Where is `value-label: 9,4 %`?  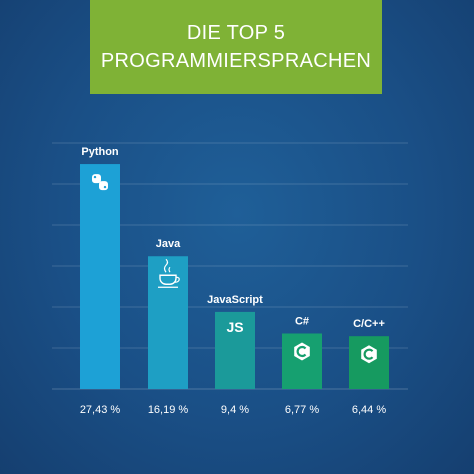 value-label: 9,4 % is located at coordinates (235, 410).